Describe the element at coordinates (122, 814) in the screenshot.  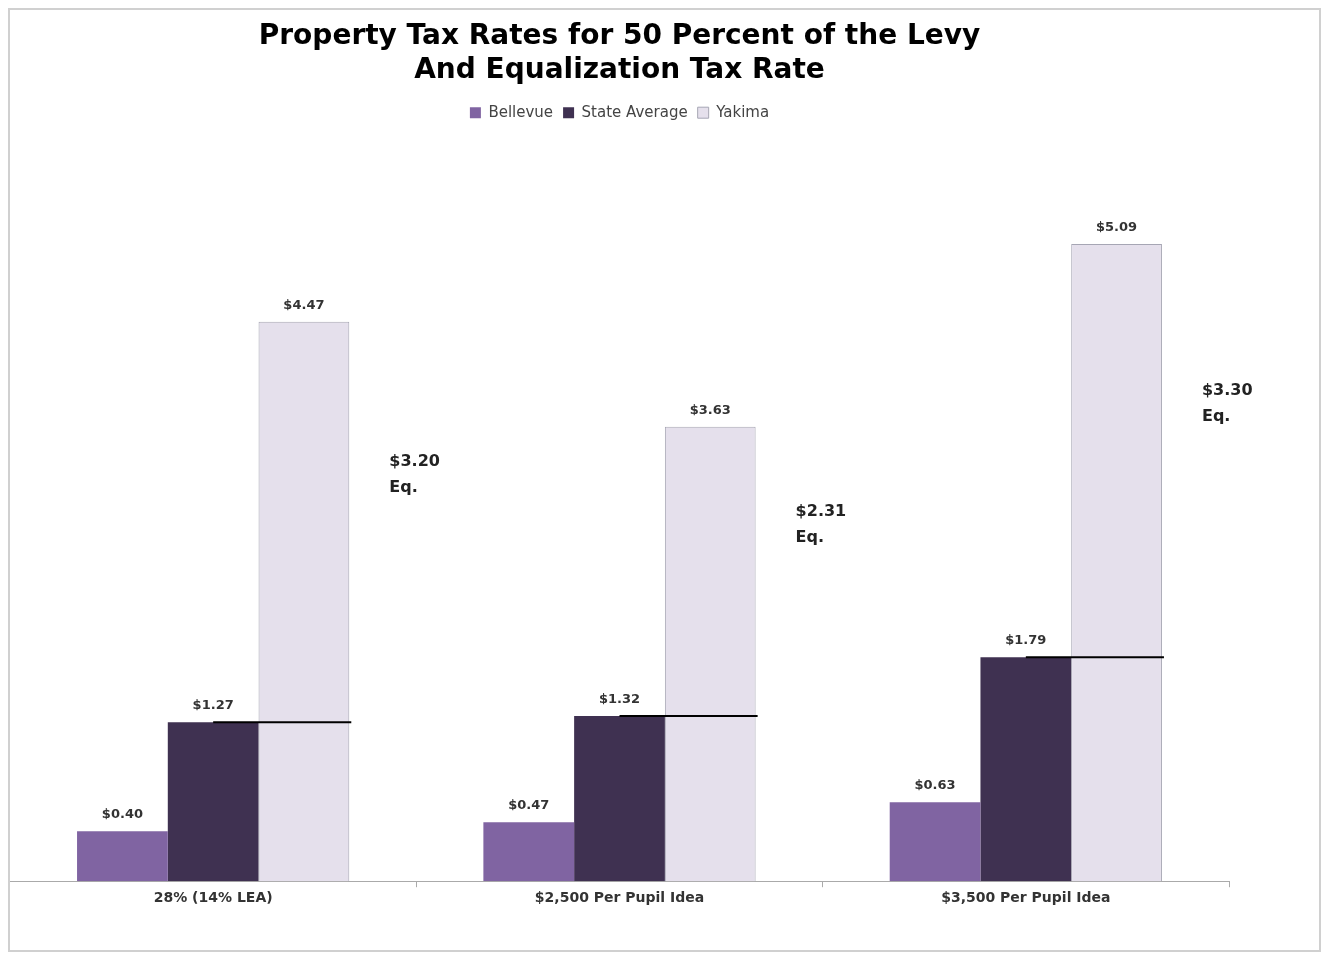
I see `data-label: $0.40` at that location.